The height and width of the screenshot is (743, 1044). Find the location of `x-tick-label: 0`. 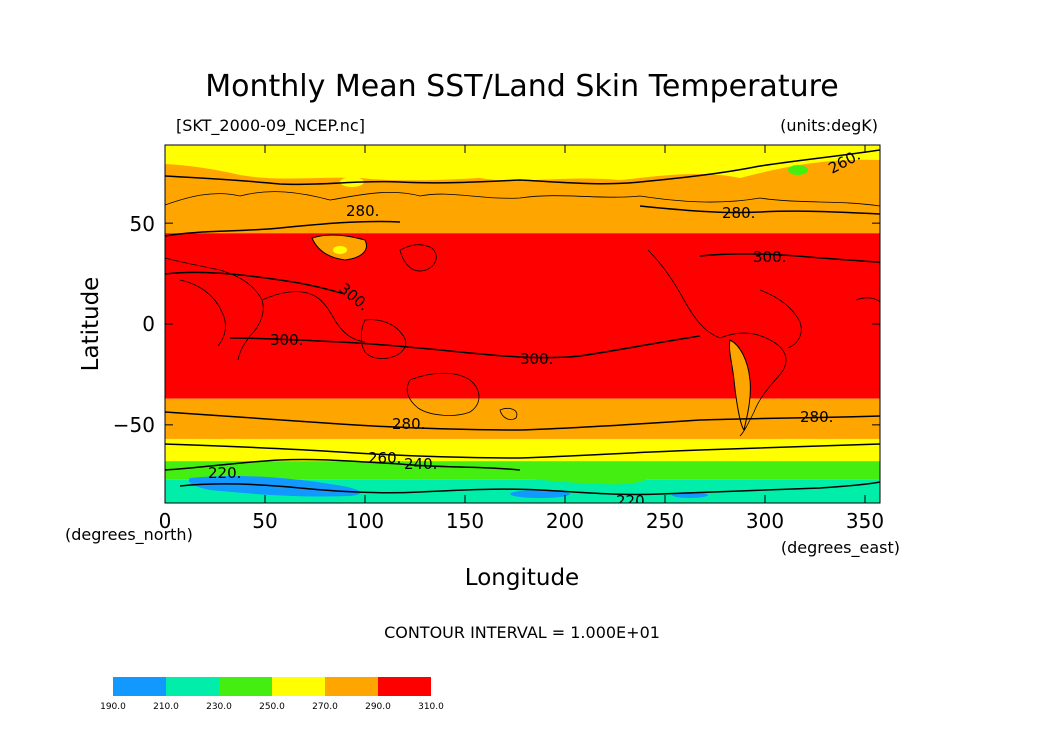

x-tick-label: 0 is located at coordinates (165, 521).